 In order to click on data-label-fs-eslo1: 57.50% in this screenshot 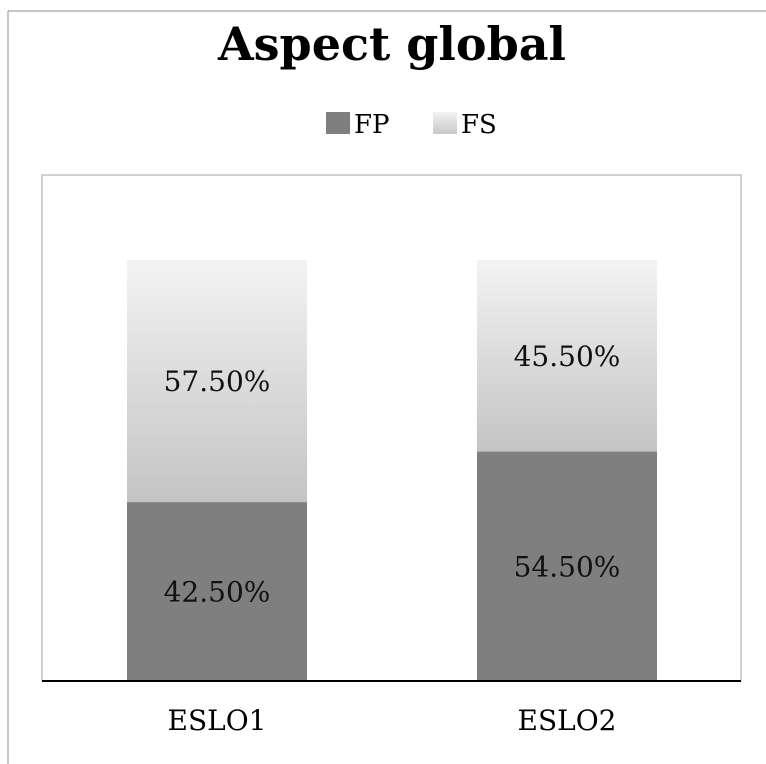, I will do `click(217, 381)`.